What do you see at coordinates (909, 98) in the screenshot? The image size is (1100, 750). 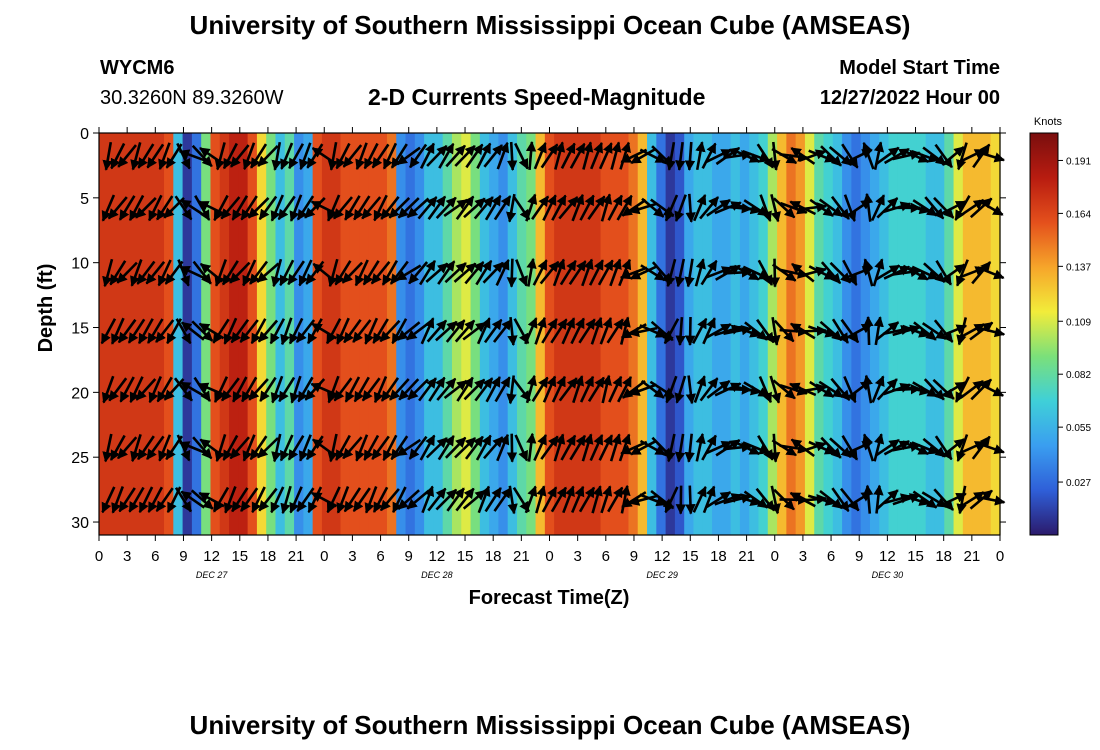 I see `model-start-time: 12/27/2022 Hour 00` at bounding box center [909, 98].